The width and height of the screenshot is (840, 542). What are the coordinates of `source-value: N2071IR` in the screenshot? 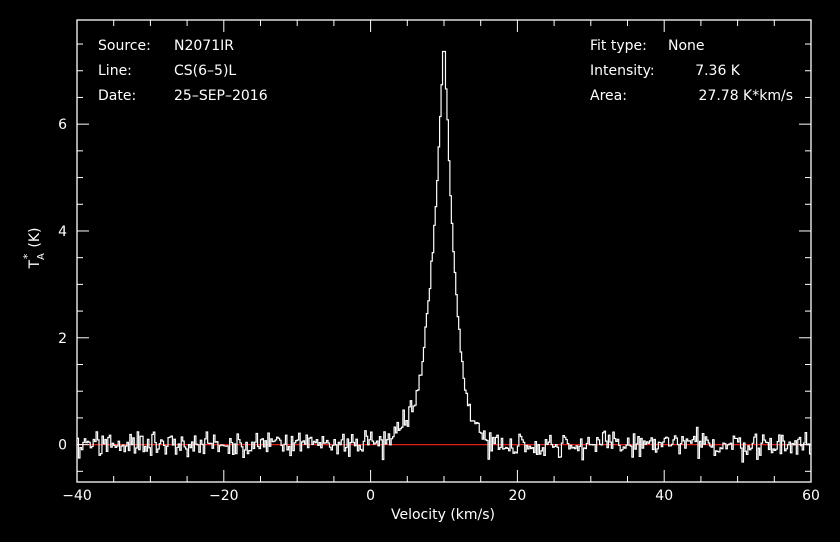 It's located at (204, 46).